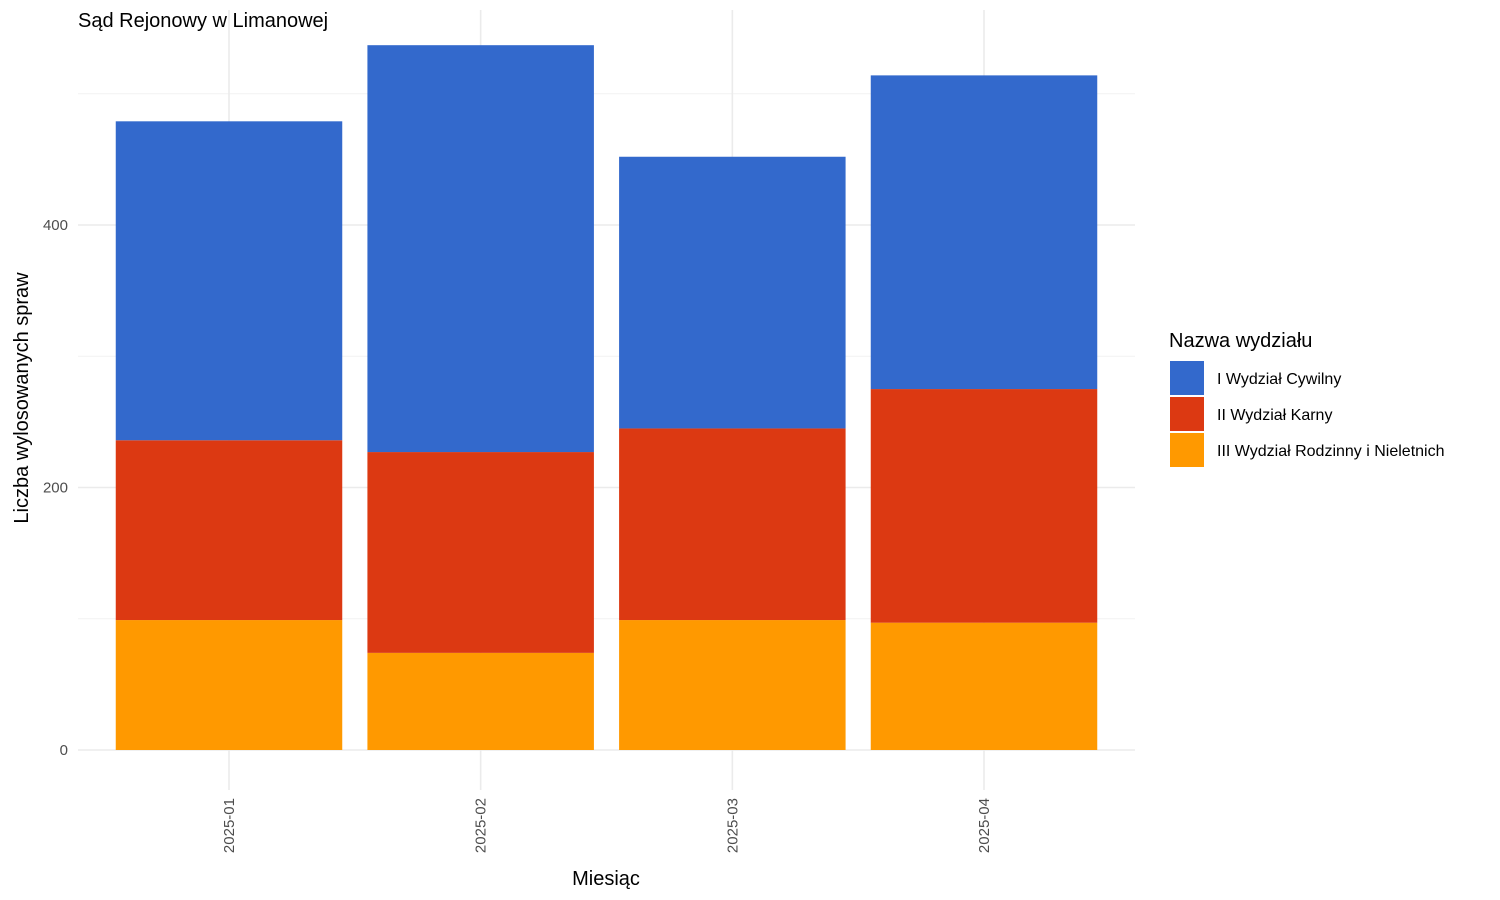  What do you see at coordinates (1279, 379) in the screenshot?
I see `legend-label: I Wydział Cywilny` at bounding box center [1279, 379].